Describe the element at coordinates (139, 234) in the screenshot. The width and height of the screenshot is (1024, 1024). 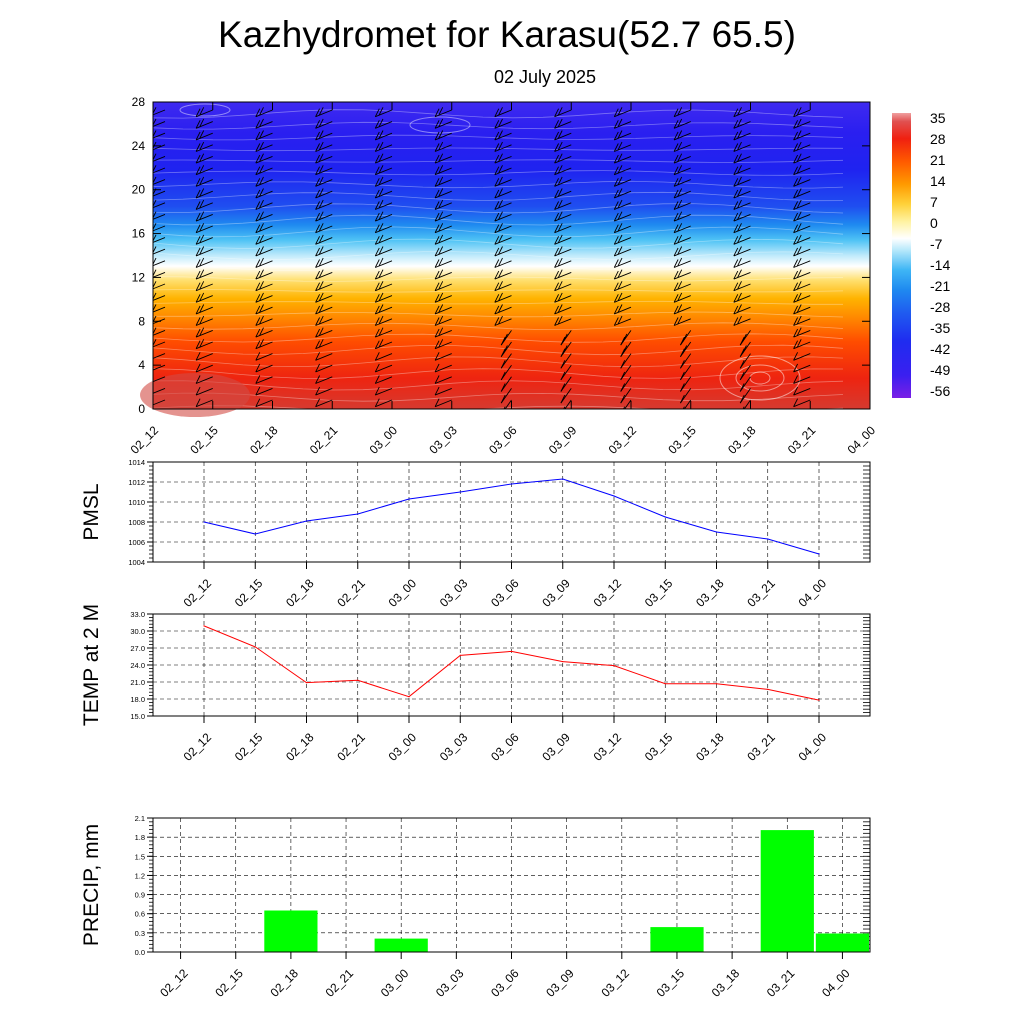
I see `heatmap-ytick-label: 16` at that location.